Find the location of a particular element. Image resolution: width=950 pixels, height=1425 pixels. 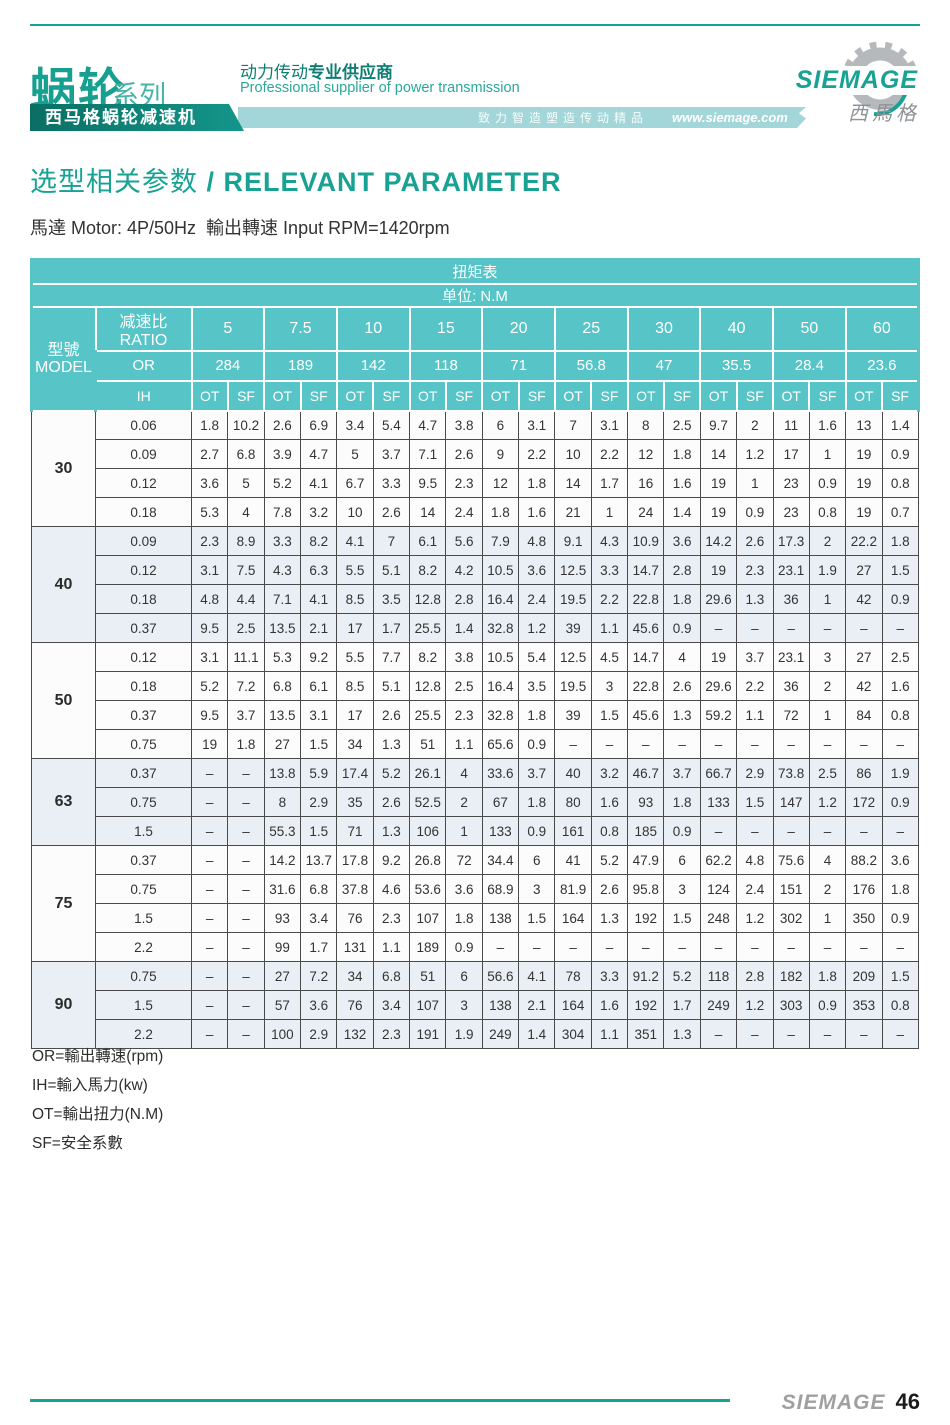

value-cell: 2.8 is located at coordinates (682, 570).